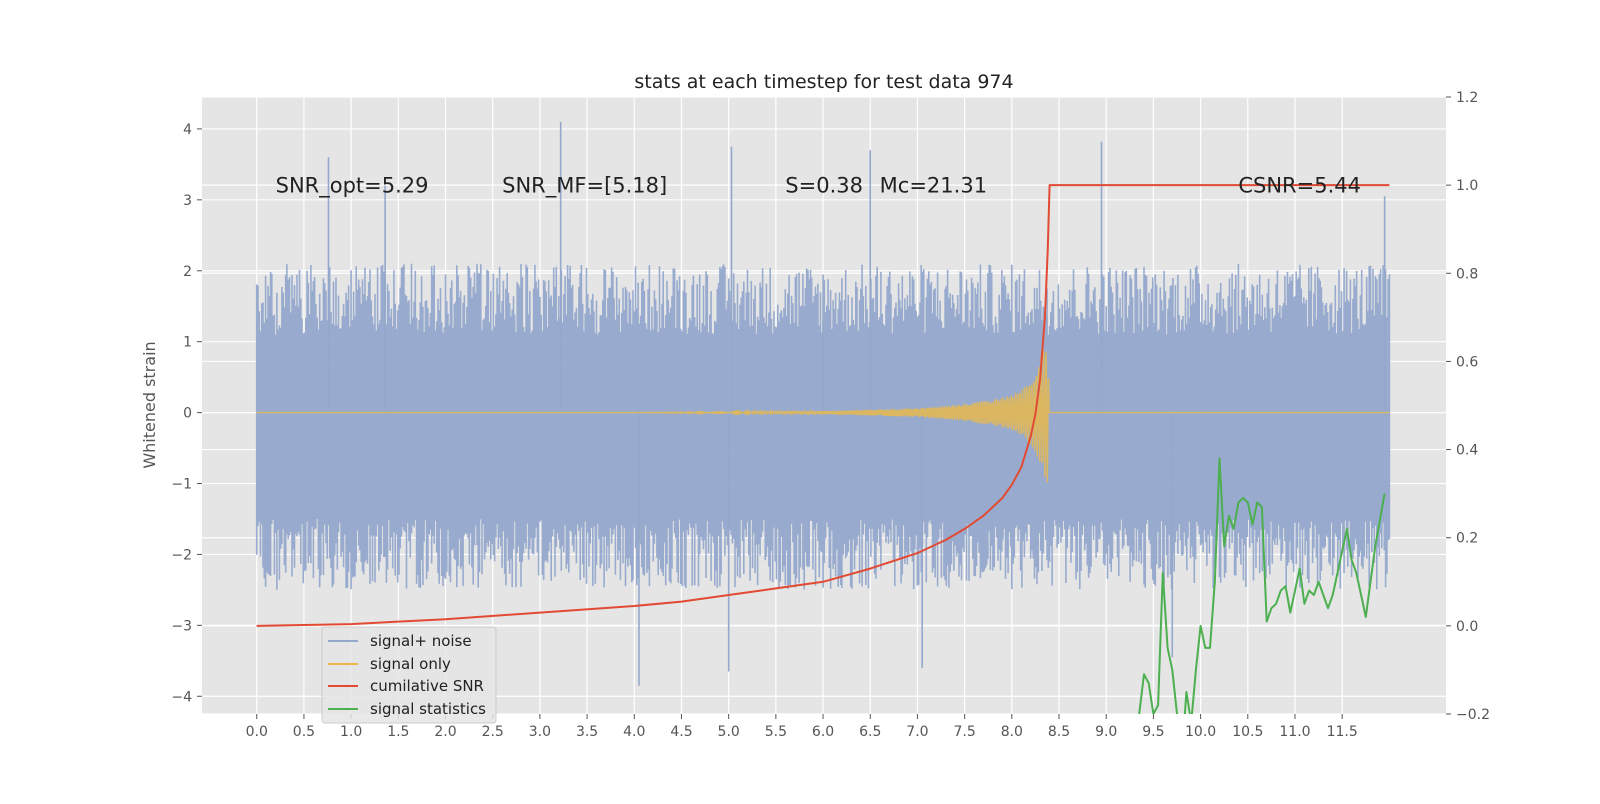  Describe the element at coordinates (587, 732) in the screenshot. I see `x-tick-label: 3.5` at that location.